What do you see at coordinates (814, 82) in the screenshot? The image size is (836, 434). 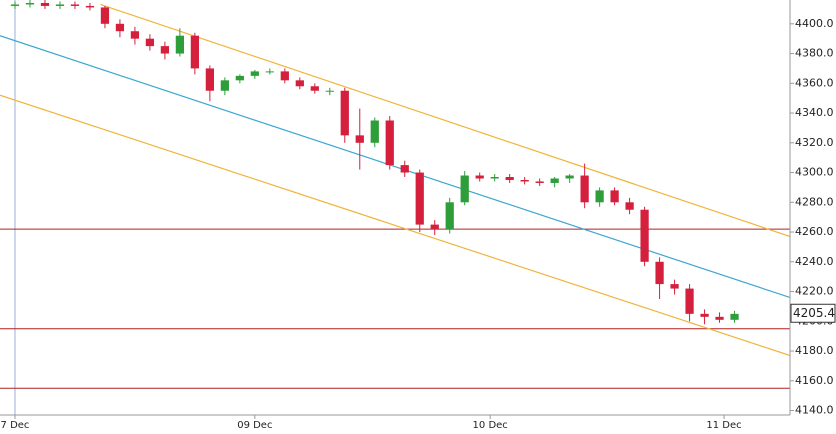 I see `y-tick-label: 4360.0` at bounding box center [814, 82].